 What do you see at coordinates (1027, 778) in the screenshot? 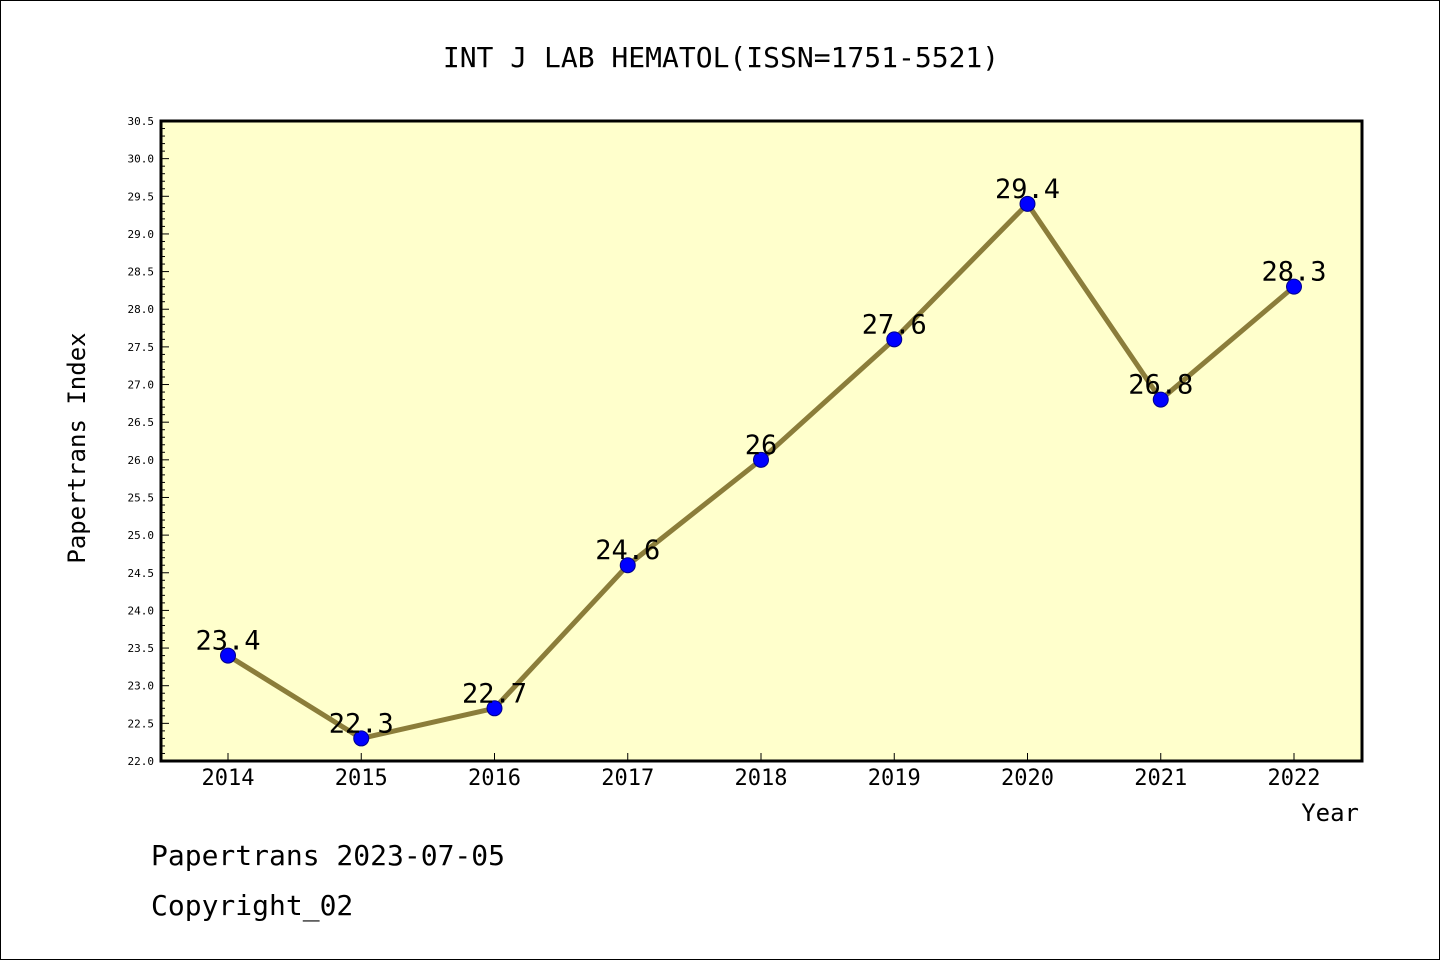
I see `x-tick-label: 2020` at bounding box center [1027, 778].